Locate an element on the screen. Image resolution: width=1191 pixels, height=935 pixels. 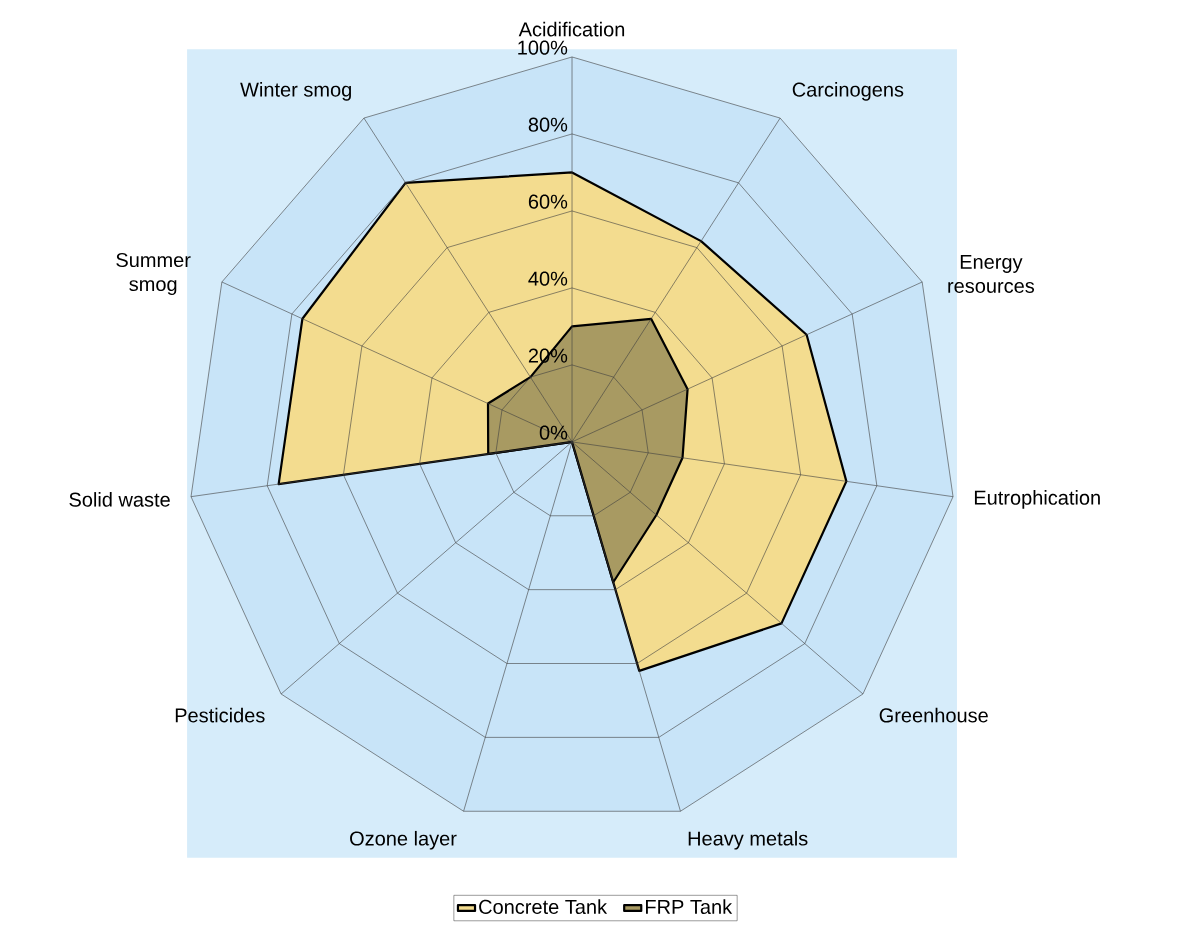
spoke-label: Solid waste is located at coordinates (119, 499).